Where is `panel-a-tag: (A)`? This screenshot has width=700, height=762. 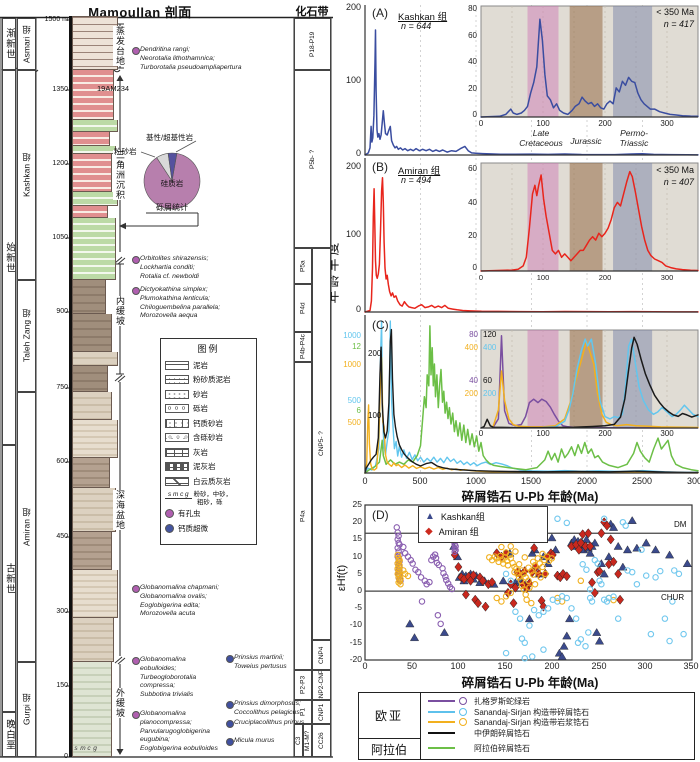 panel-a-tag: (A) is located at coordinates (380, 13).